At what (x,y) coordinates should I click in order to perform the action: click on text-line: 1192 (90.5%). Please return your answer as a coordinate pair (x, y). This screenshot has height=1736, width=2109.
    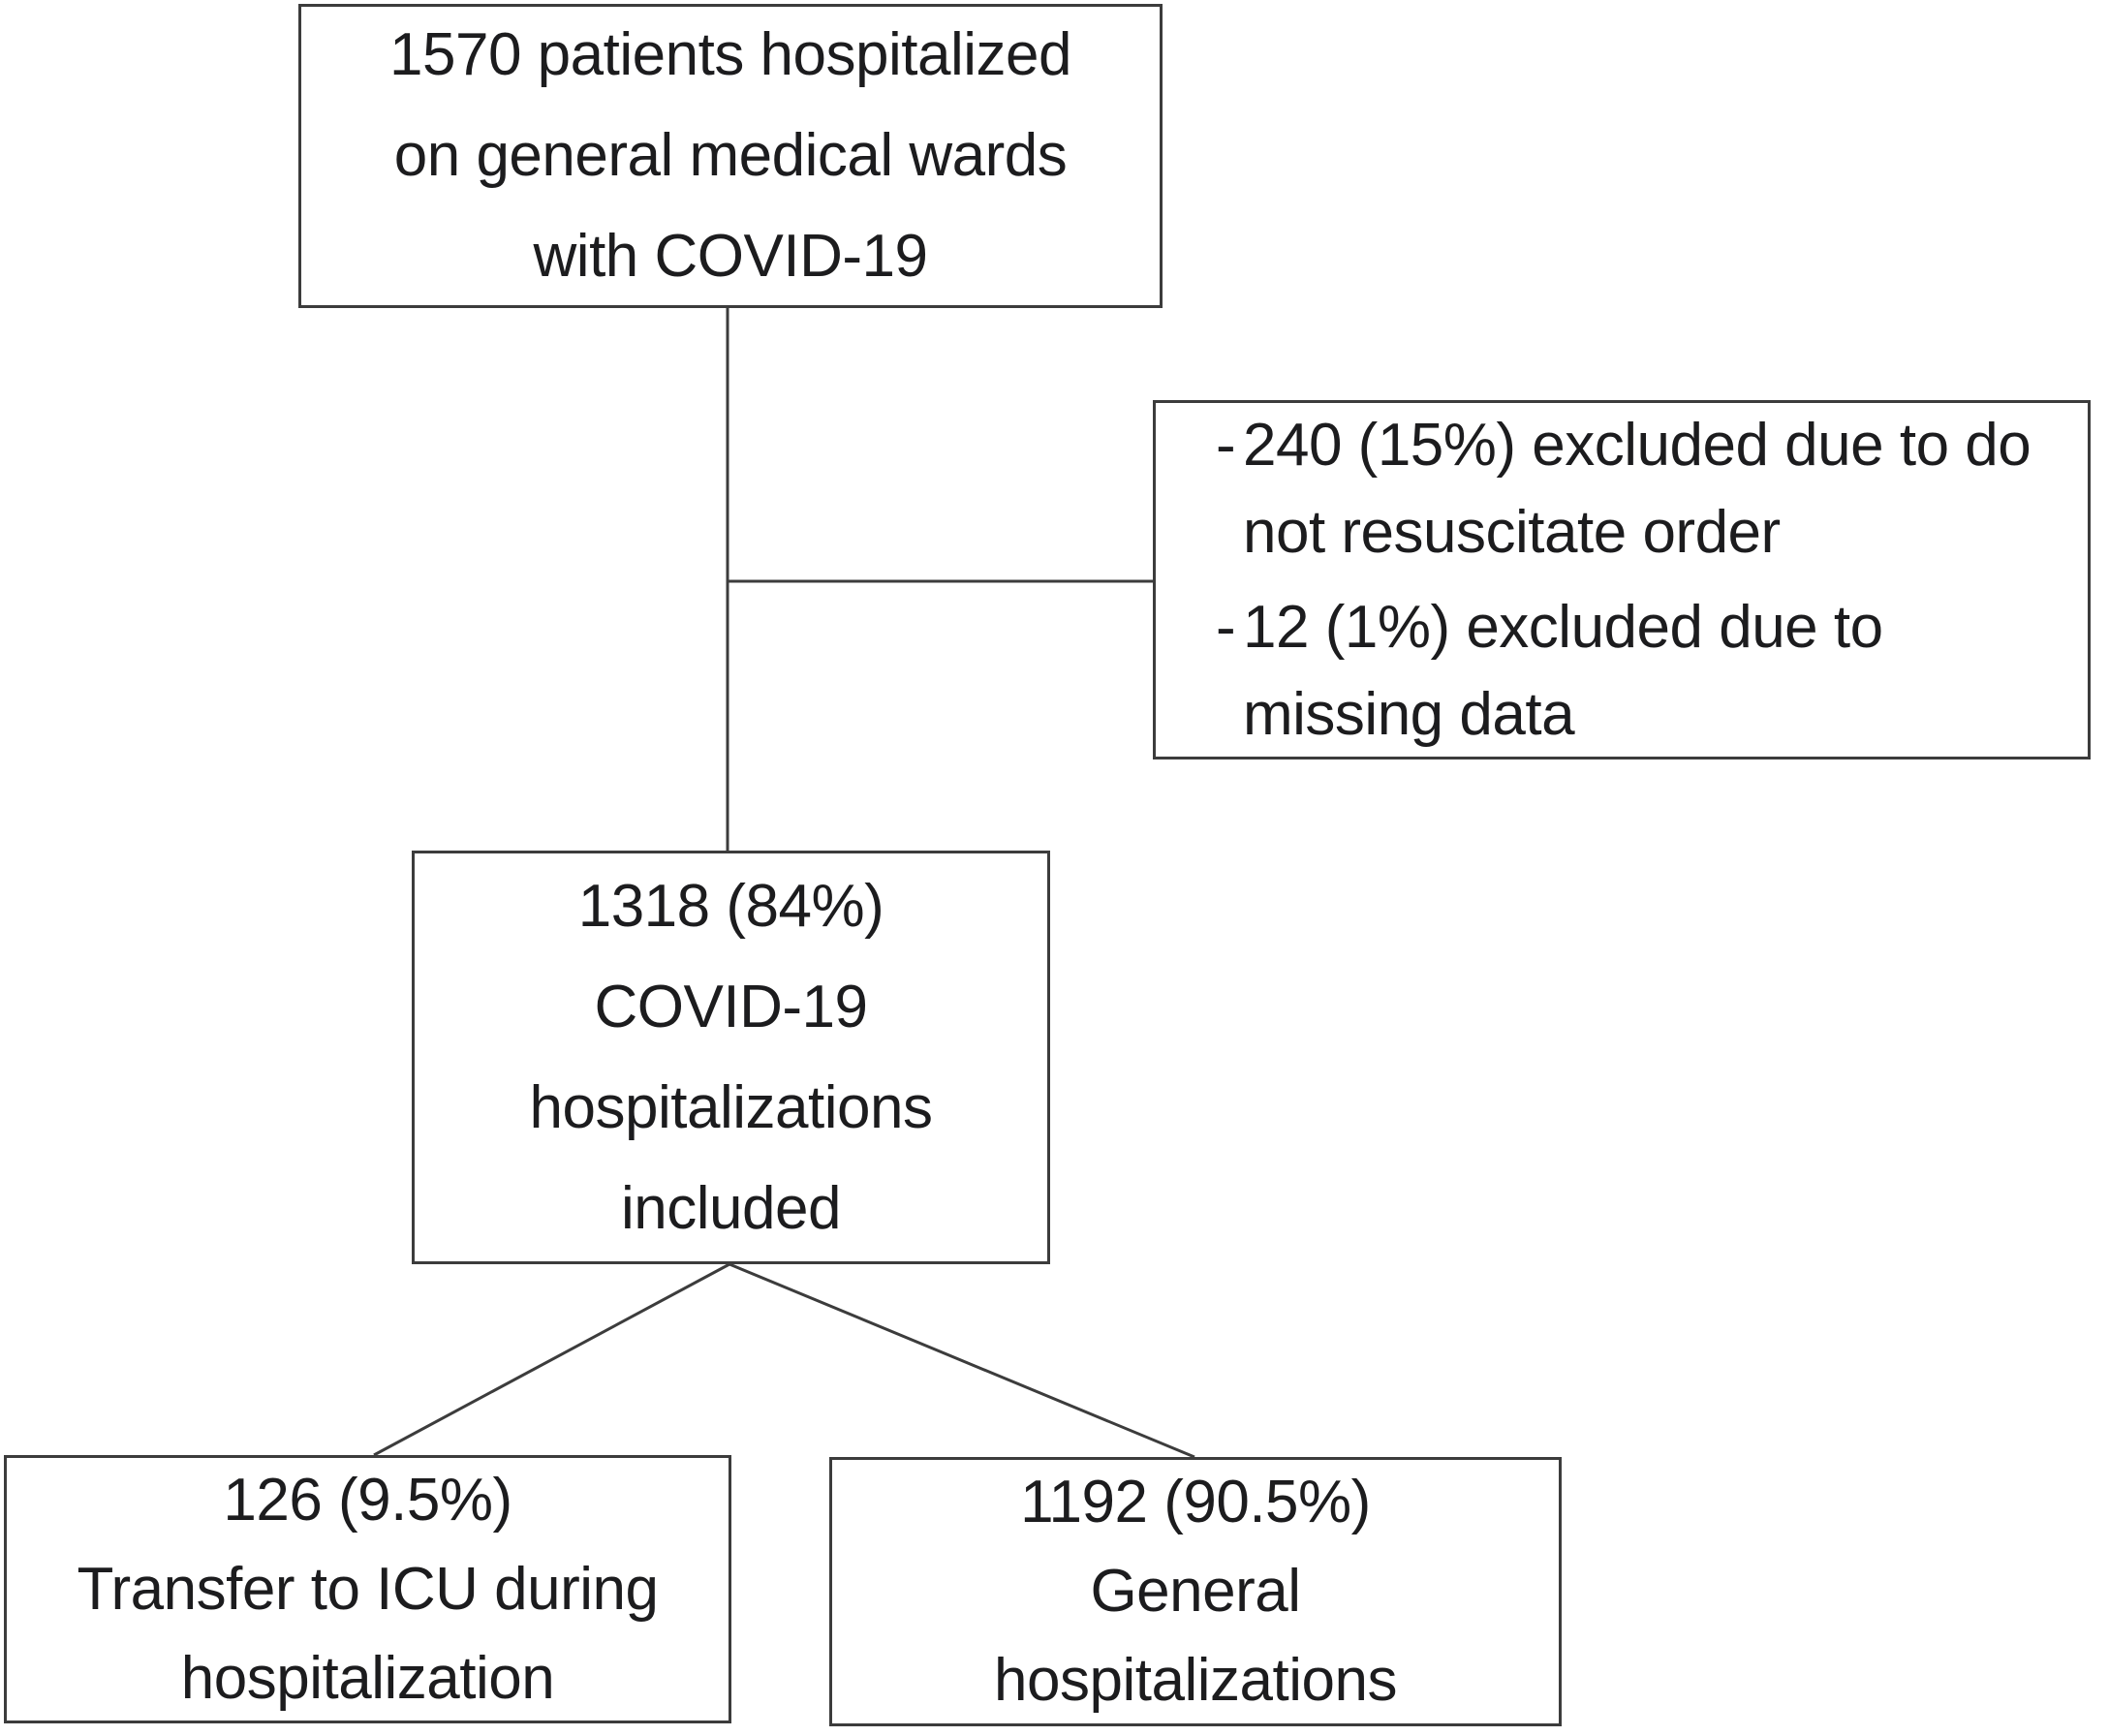
    Looking at the image, I should click on (1195, 1502).